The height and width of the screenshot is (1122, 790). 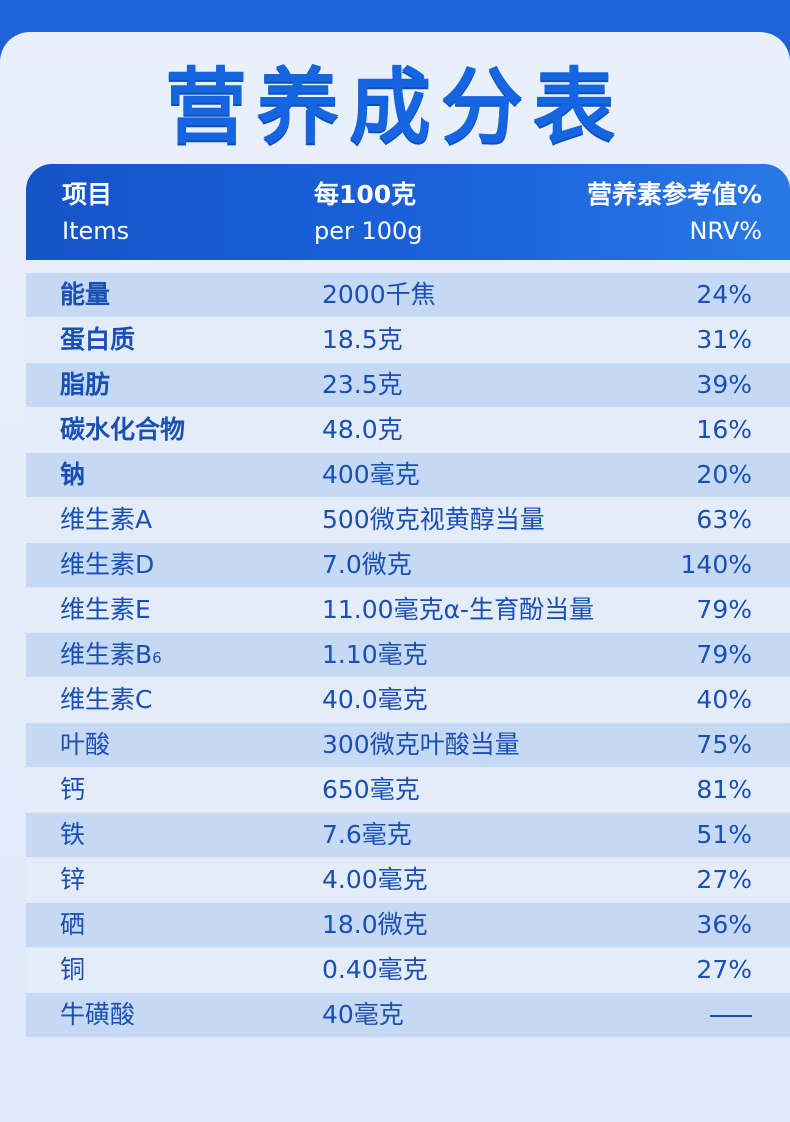 I want to click on nutrient-name: 铜, so click(x=72, y=970).